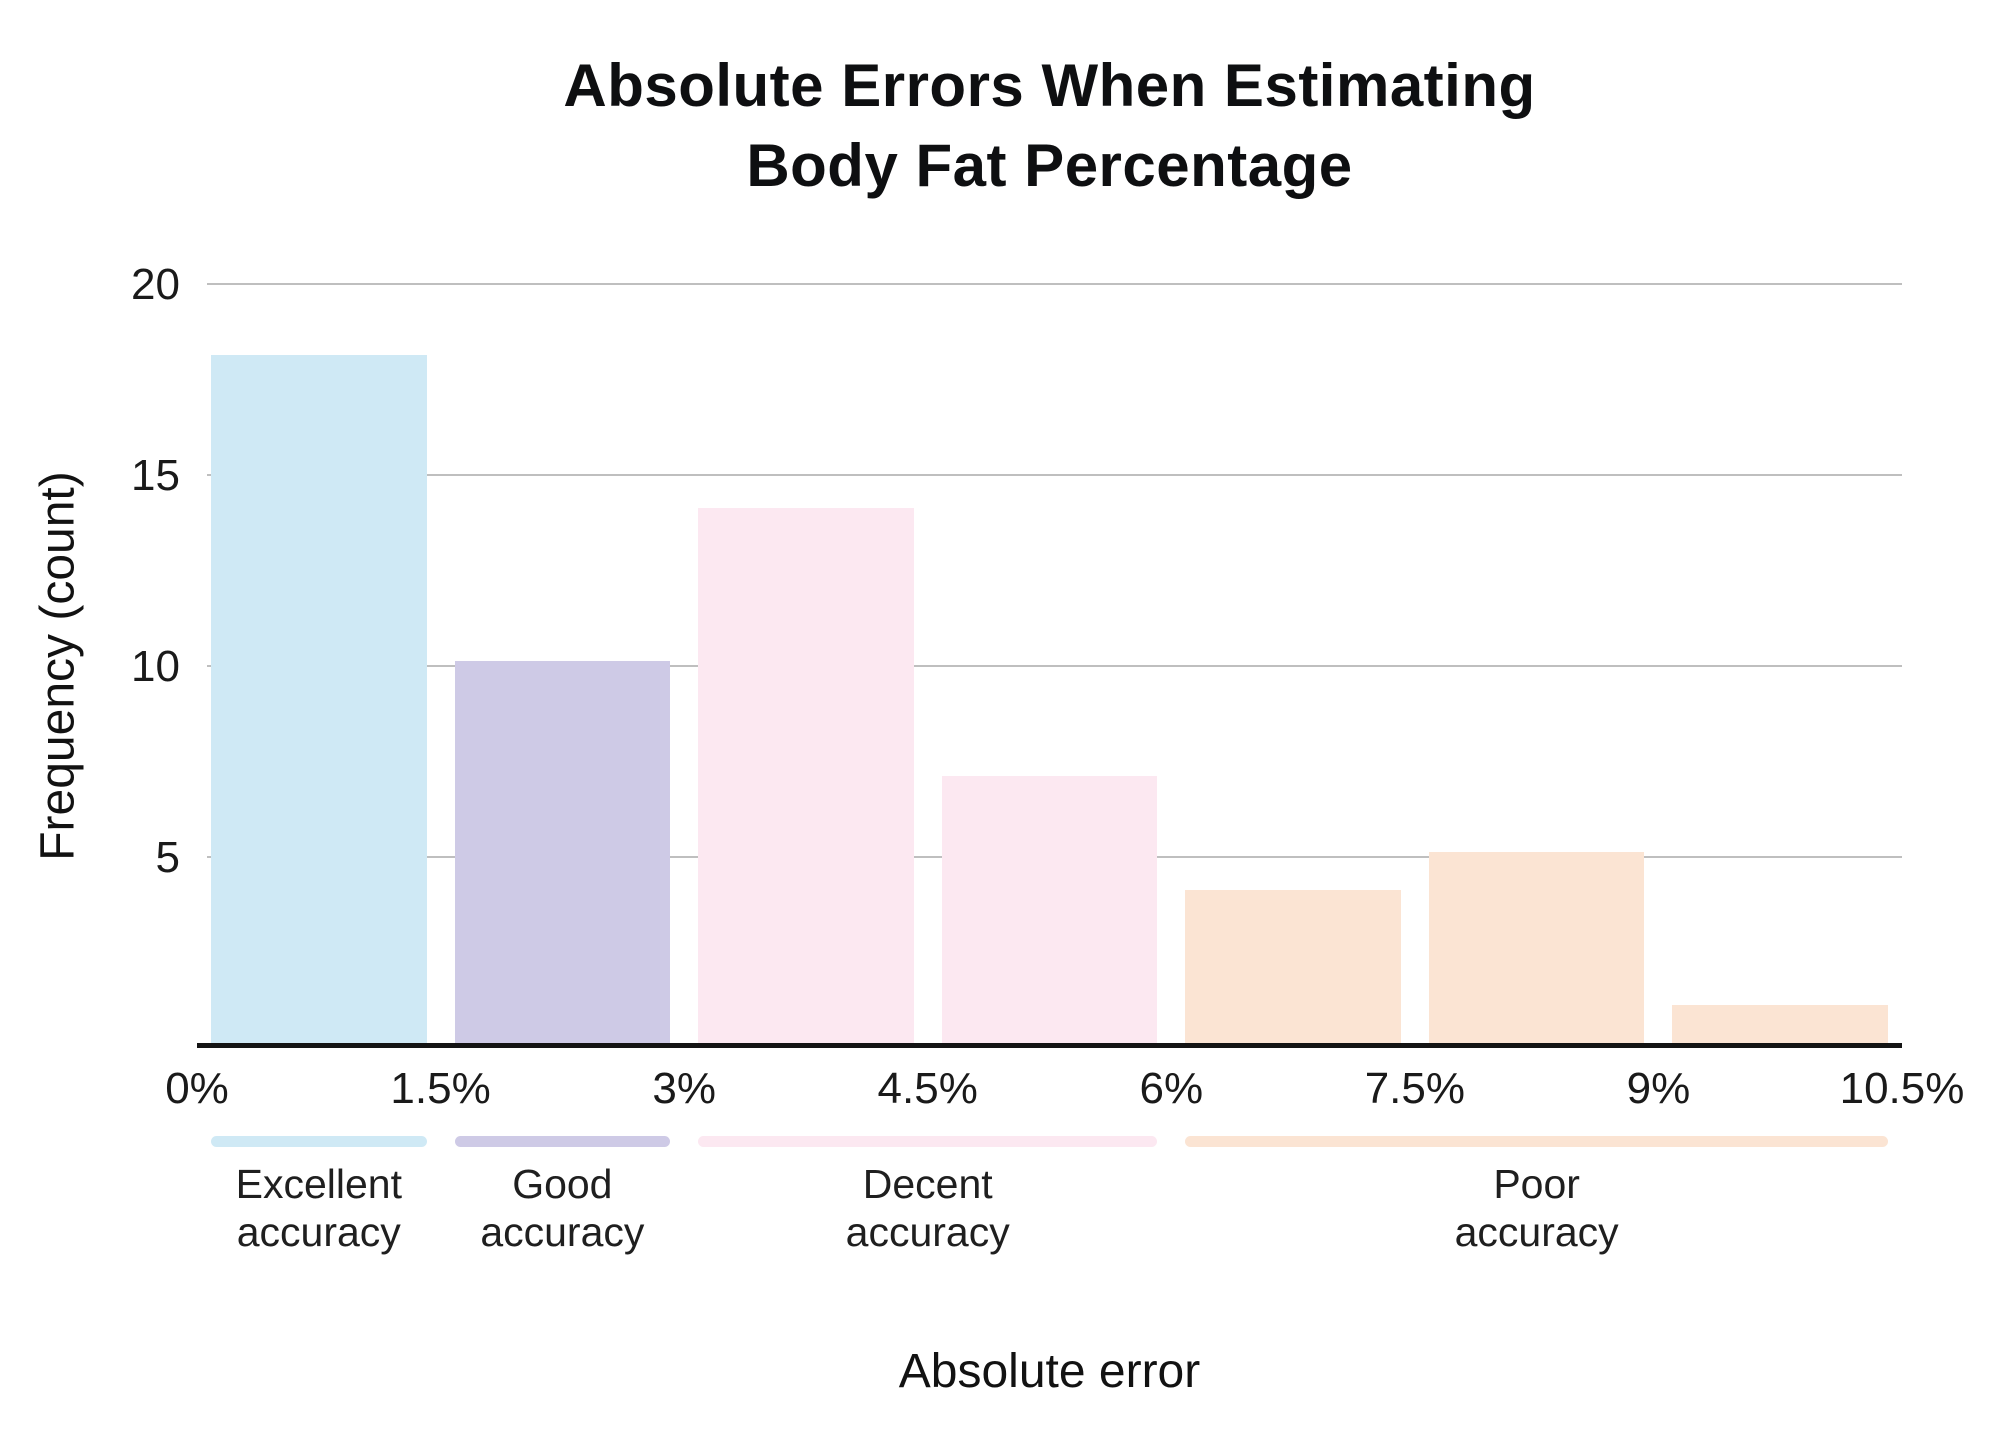  What do you see at coordinates (928, 1141) in the screenshot?
I see `legend-swatch-decent` at bounding box center [928, 1141].